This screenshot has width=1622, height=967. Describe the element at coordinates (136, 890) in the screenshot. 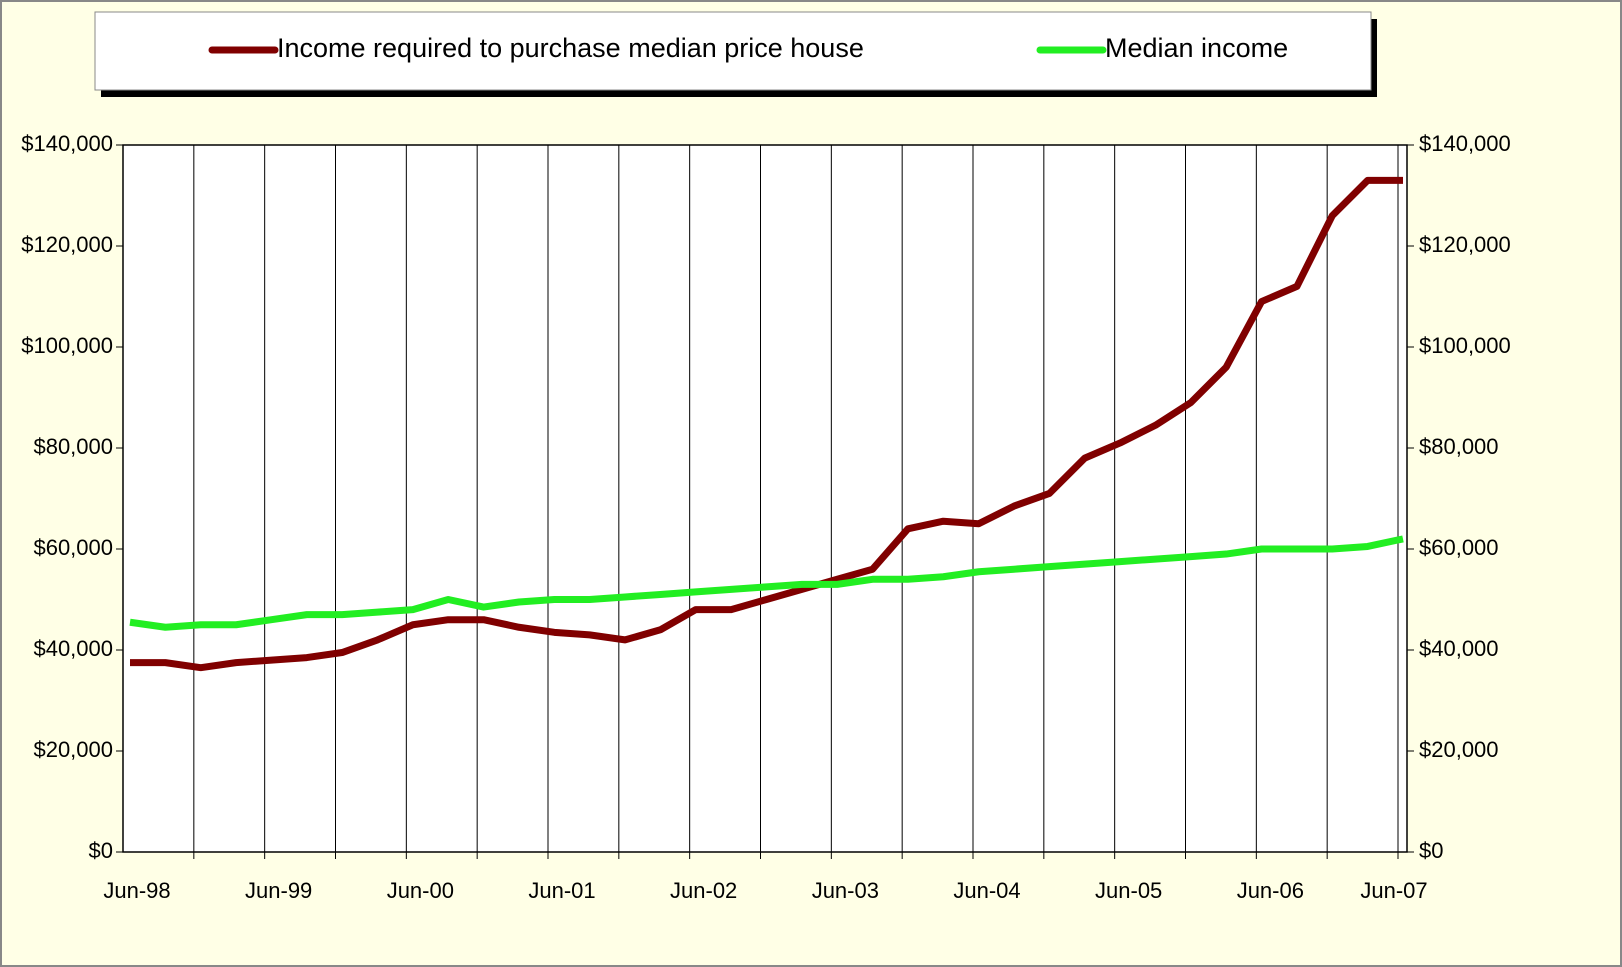

I see `x-tick-label: Jun-98` at that location.